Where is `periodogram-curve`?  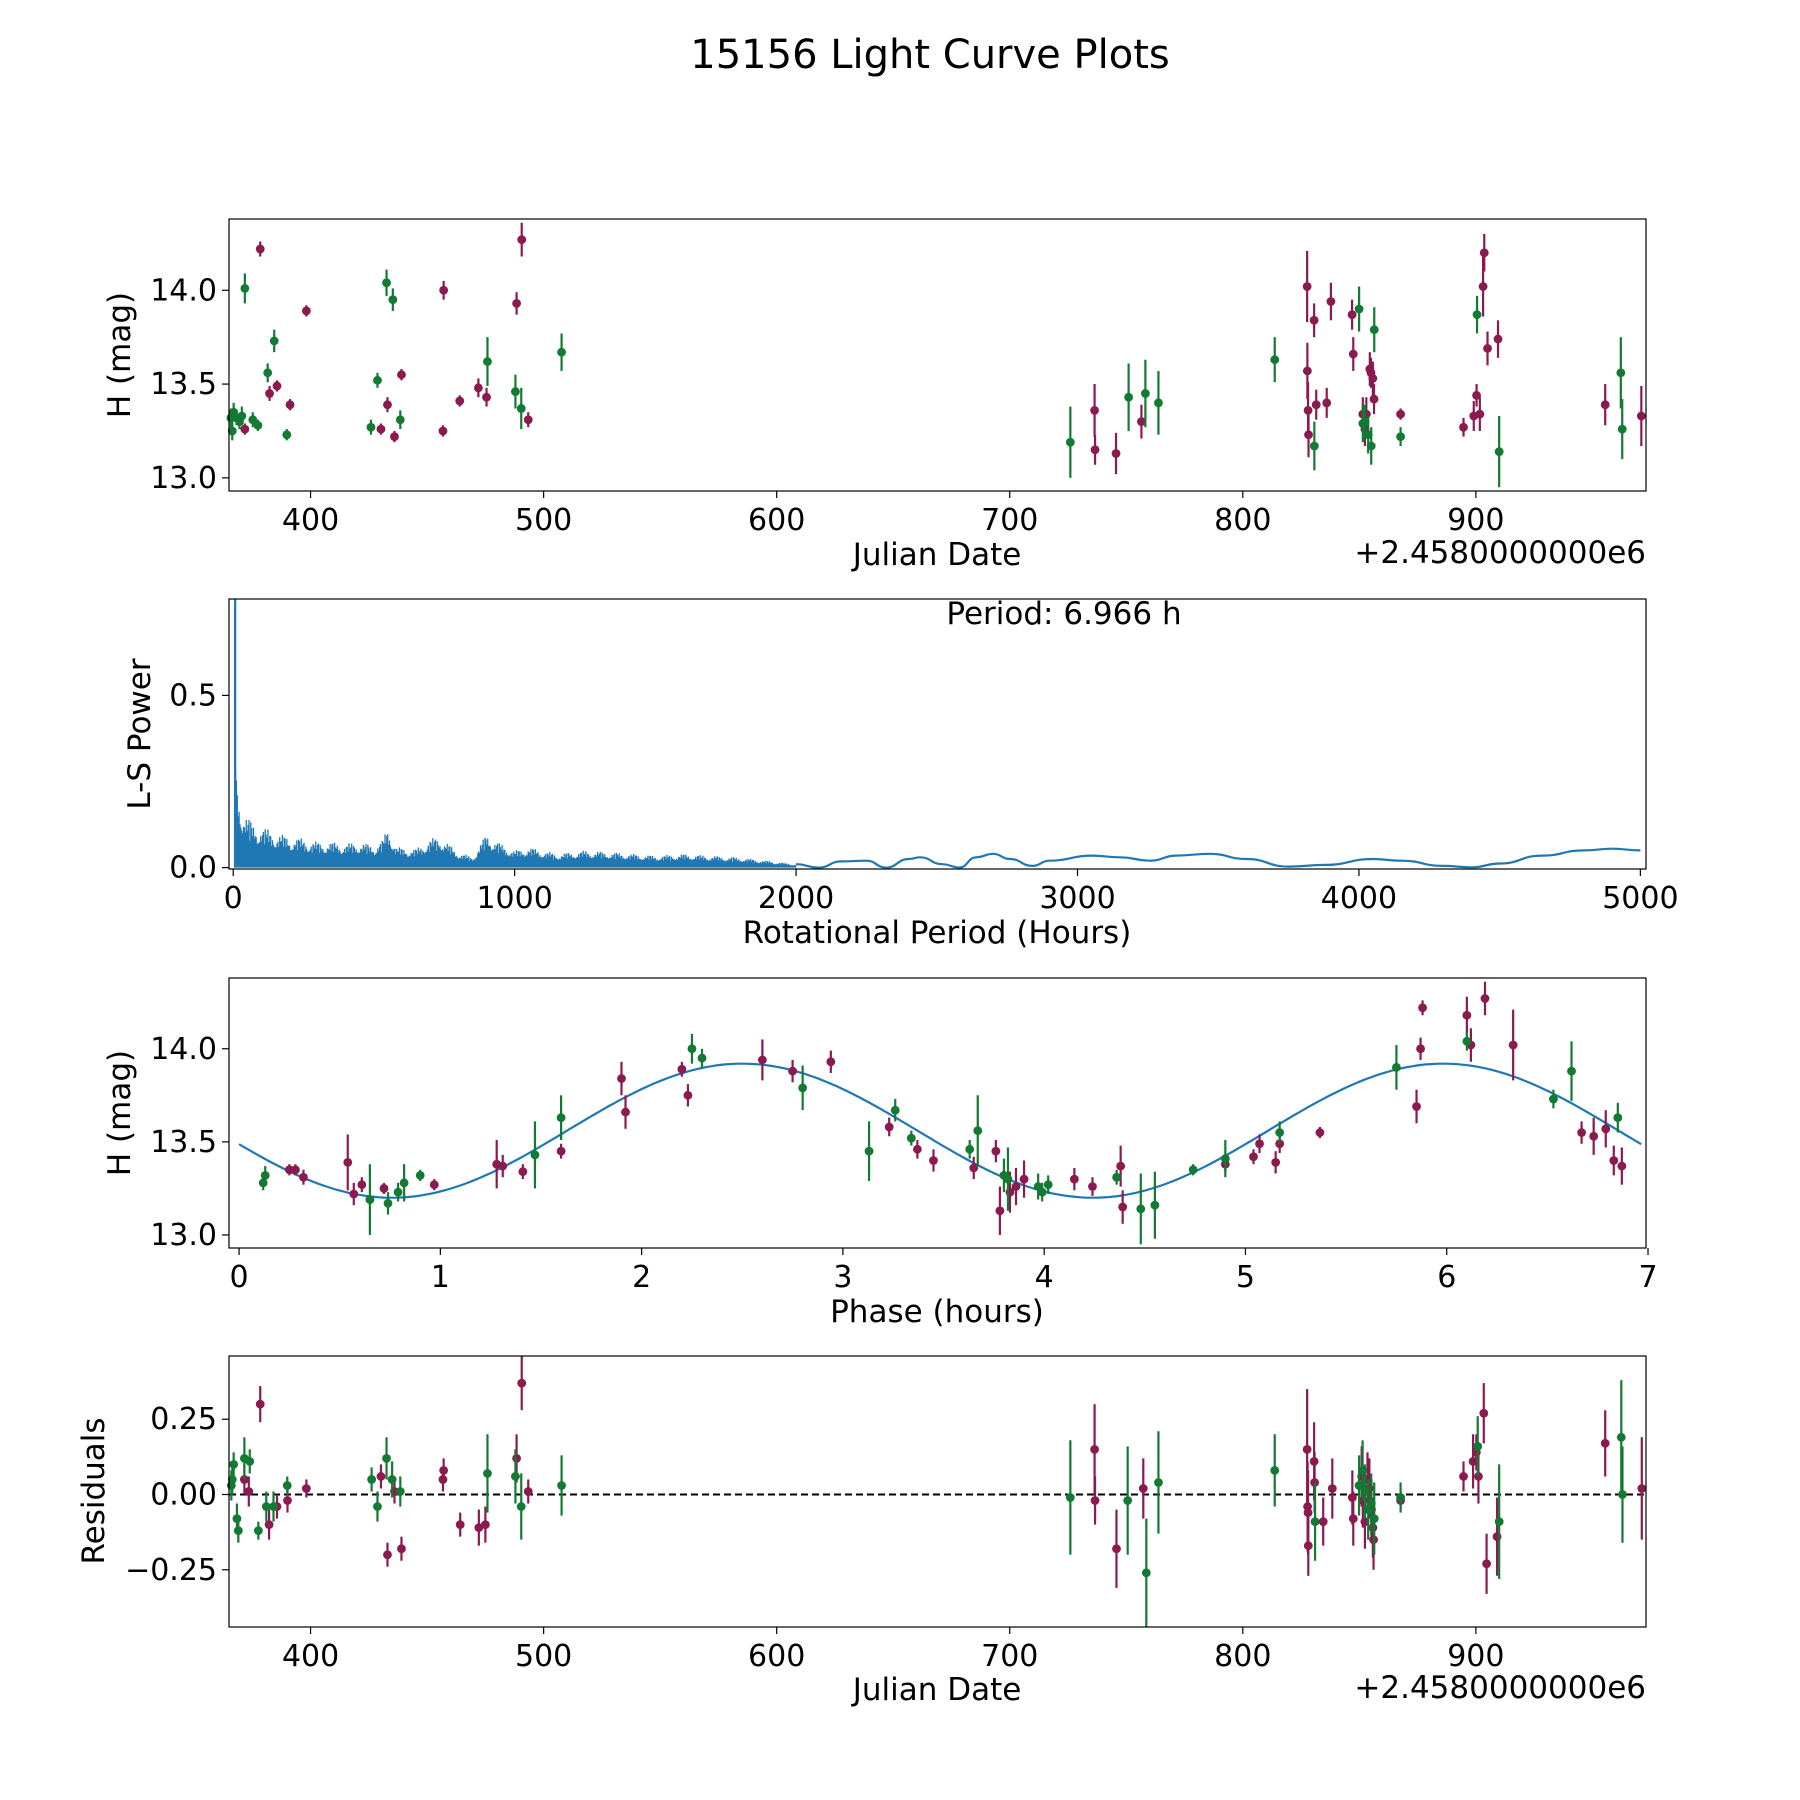 periodogram-curve is located at coordinates (1218, 858).